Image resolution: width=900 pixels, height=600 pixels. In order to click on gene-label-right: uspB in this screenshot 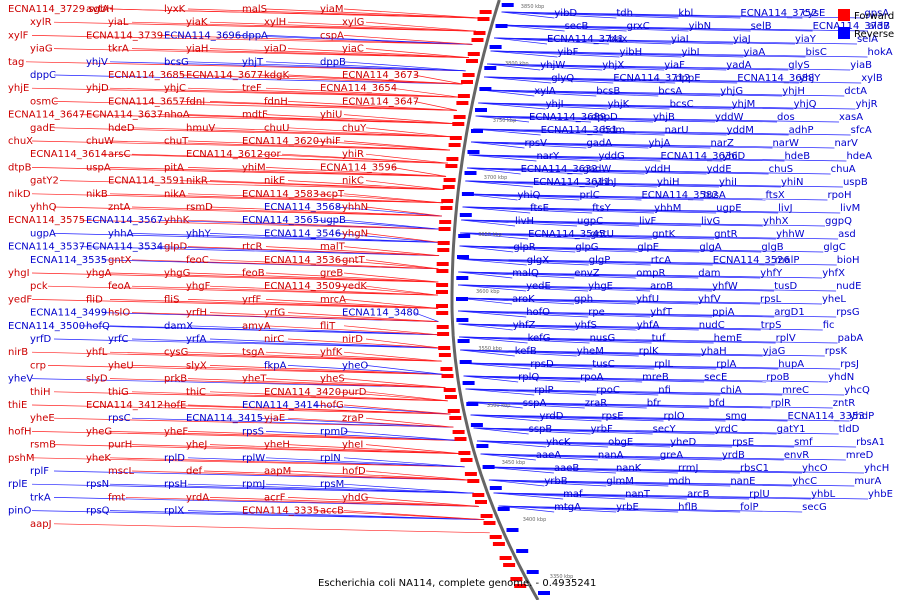, I will do `click(855, 182)`.